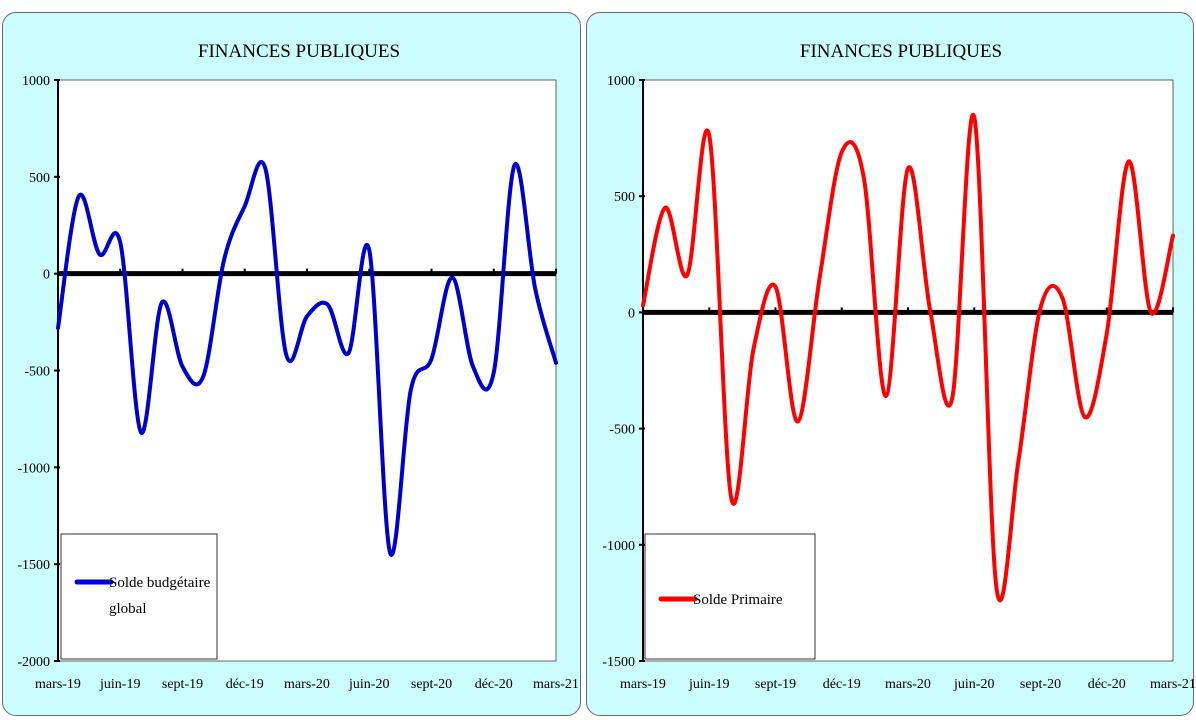 The width and height of the screenshot is (1196, 720). I want to click on legend-box, so click(139, 596).